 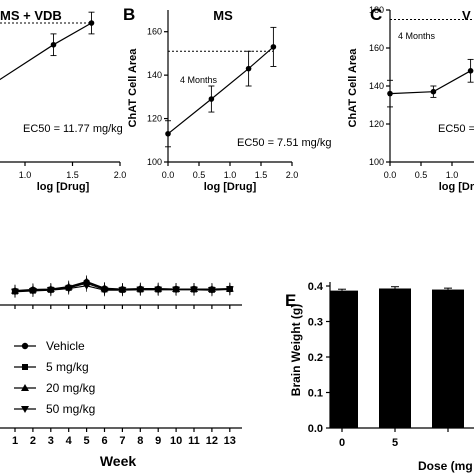 What do you see at coordinates (140, 441) in the screenshot?
I see `panel-d-x-tick-label: 8` at bounding box center [140, 441].